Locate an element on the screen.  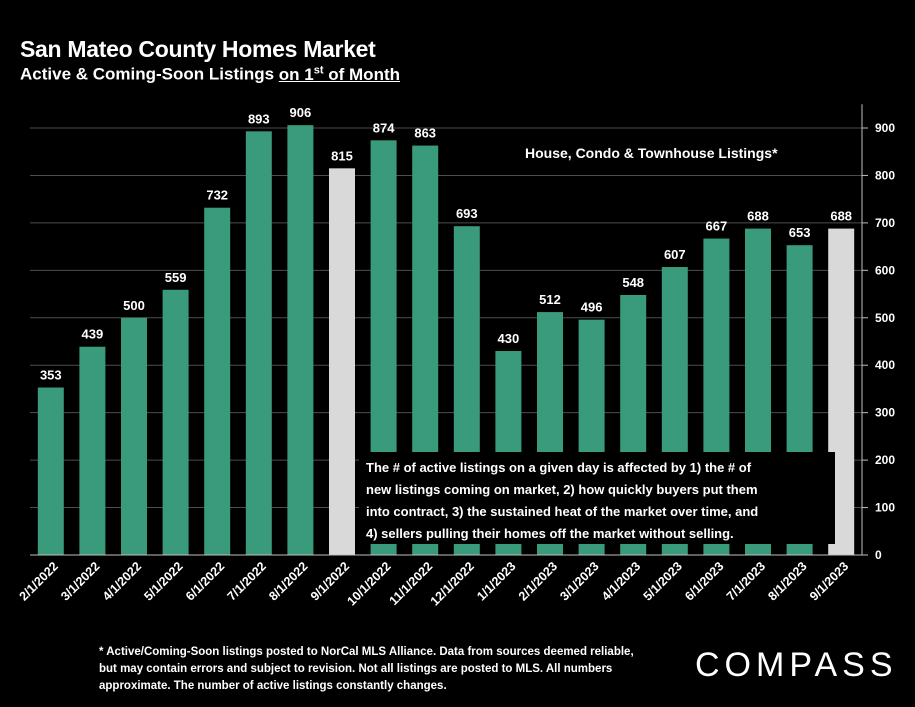
data-label: 693 is located at coordinates (467, 213).